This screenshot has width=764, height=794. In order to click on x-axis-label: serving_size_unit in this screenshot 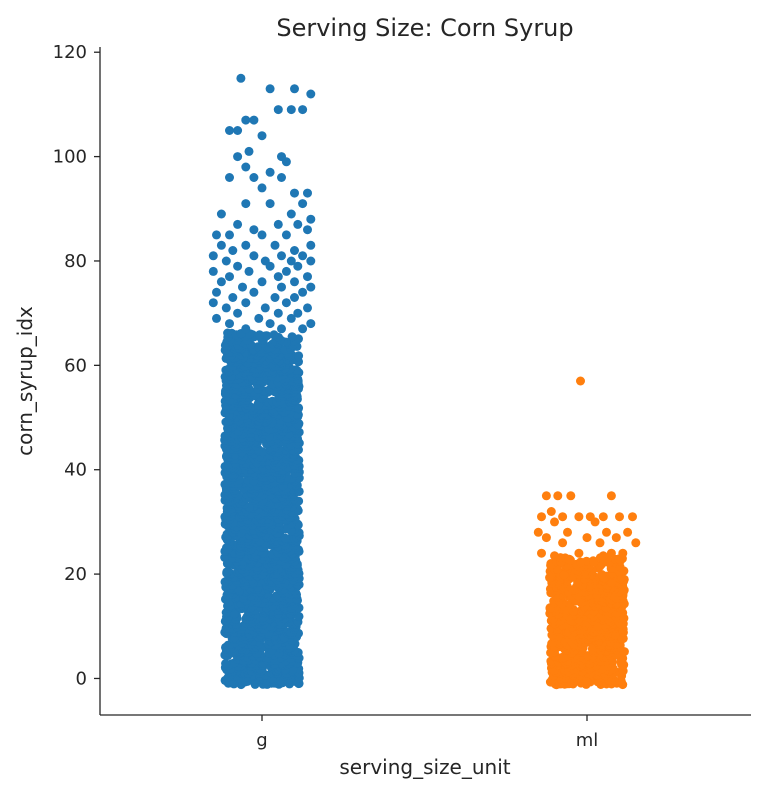, I will do `click(424, 767)`.